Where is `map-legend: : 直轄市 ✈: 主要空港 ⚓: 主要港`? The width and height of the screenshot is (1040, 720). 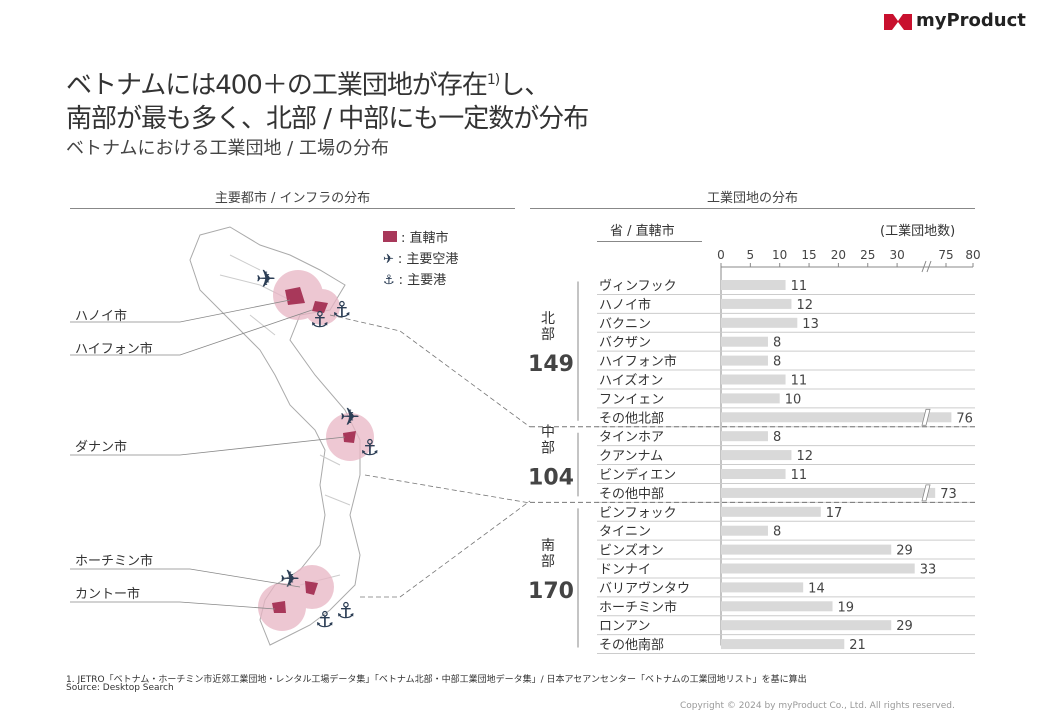
map-legend: : 直轄市 ✈: 主要空港 ⚓: 主要港 is located at coordinates (421, 259).